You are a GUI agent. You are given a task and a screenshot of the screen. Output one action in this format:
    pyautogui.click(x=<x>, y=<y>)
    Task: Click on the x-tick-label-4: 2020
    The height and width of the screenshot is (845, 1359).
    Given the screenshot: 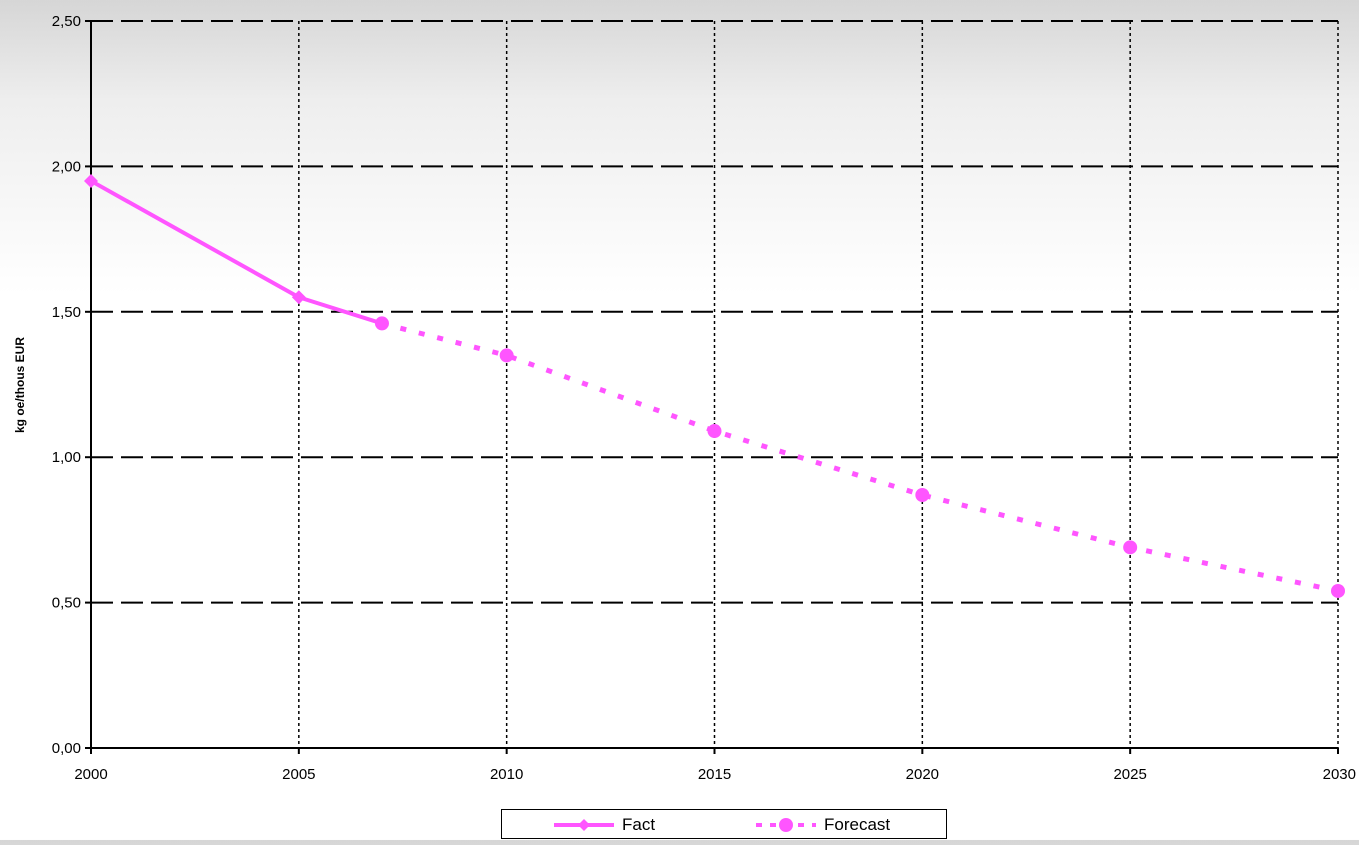 What is the action you would take?
    pyautogui.click(x=922, y=774)
    